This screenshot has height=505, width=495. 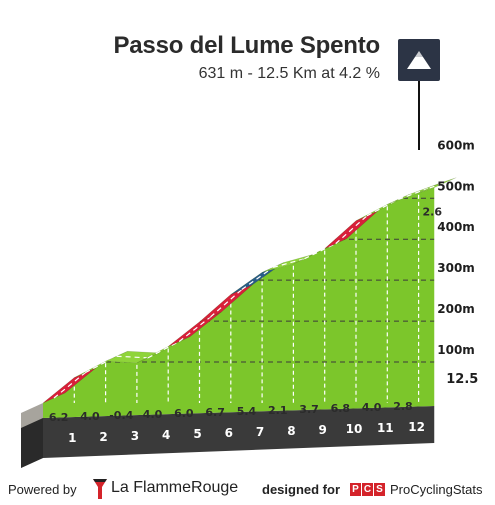 I want to click on pcs-letter-c: C, so click(x=367, y=489).